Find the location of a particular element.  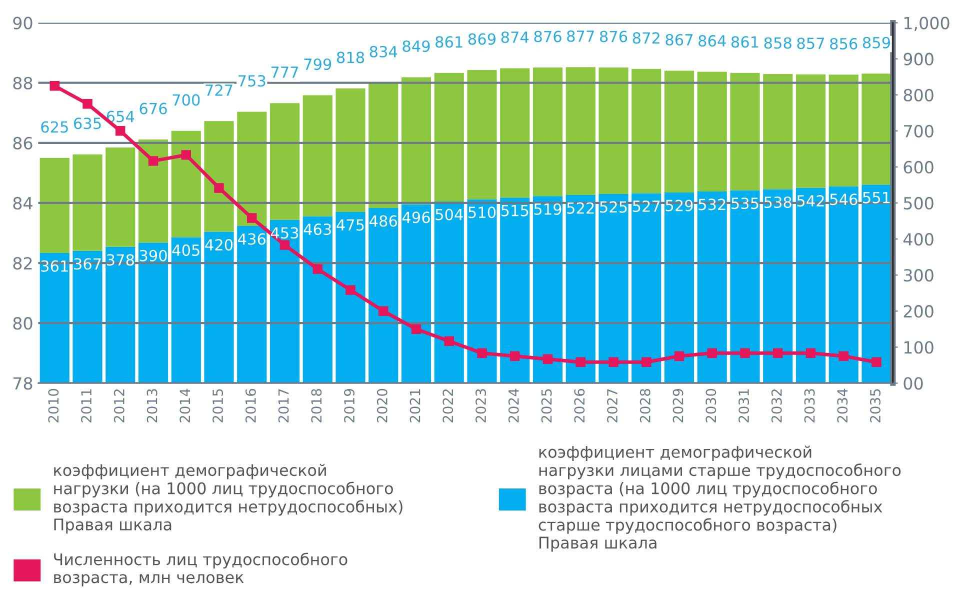

total-label: 867 is located at coordinates (679, 40).